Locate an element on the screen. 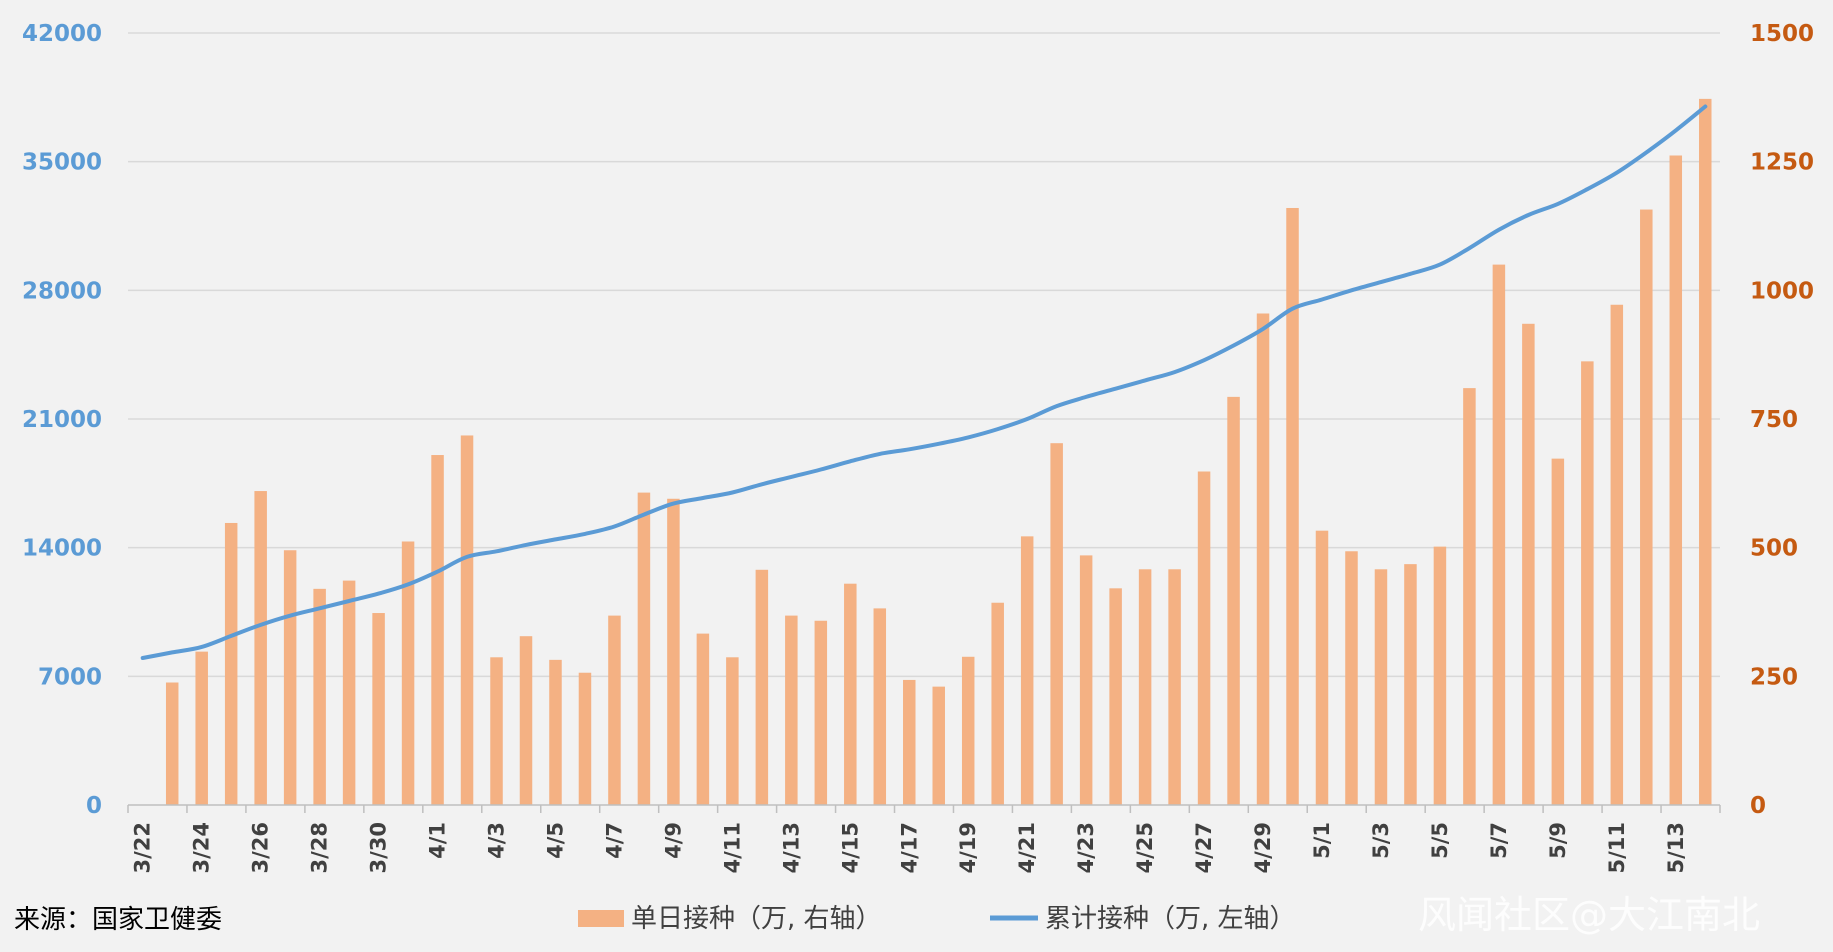 The width and height of the screenshot is (1833, 952). bar-4/2 is located at coordinates (467, 620).